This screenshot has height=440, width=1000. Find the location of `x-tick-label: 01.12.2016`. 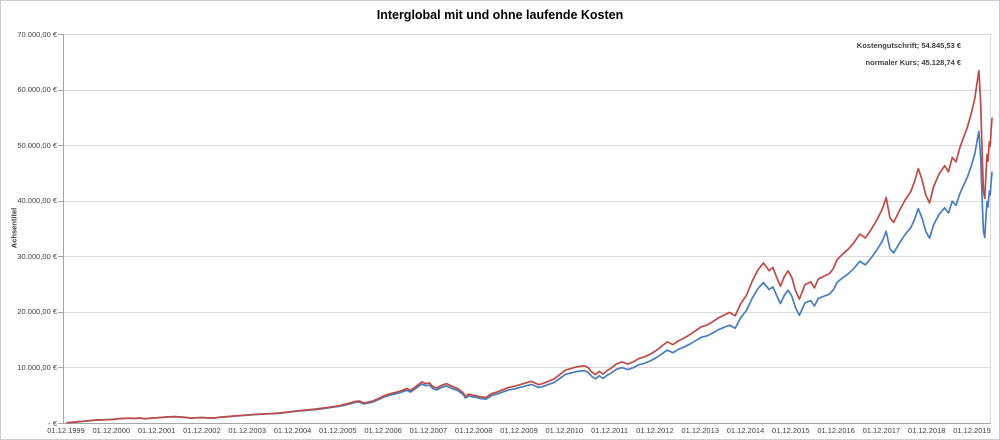

x-tick-label: 01.12.2016 is located at coordinates (836, 430).